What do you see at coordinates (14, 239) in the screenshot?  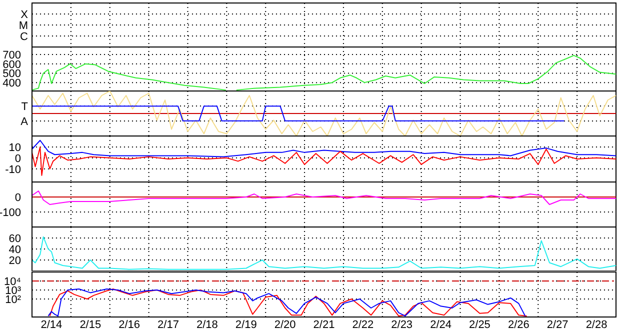 I see `y-tick-label: 60` at bounding box center [14, 239].